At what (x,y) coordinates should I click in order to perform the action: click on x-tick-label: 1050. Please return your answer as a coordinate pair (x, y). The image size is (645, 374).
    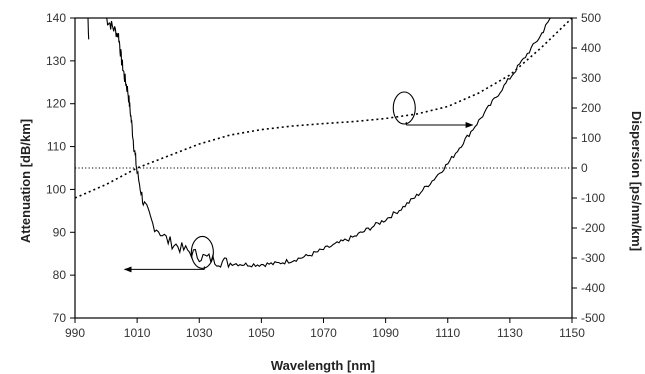
    Looking at the image, I should click on (261, 333).